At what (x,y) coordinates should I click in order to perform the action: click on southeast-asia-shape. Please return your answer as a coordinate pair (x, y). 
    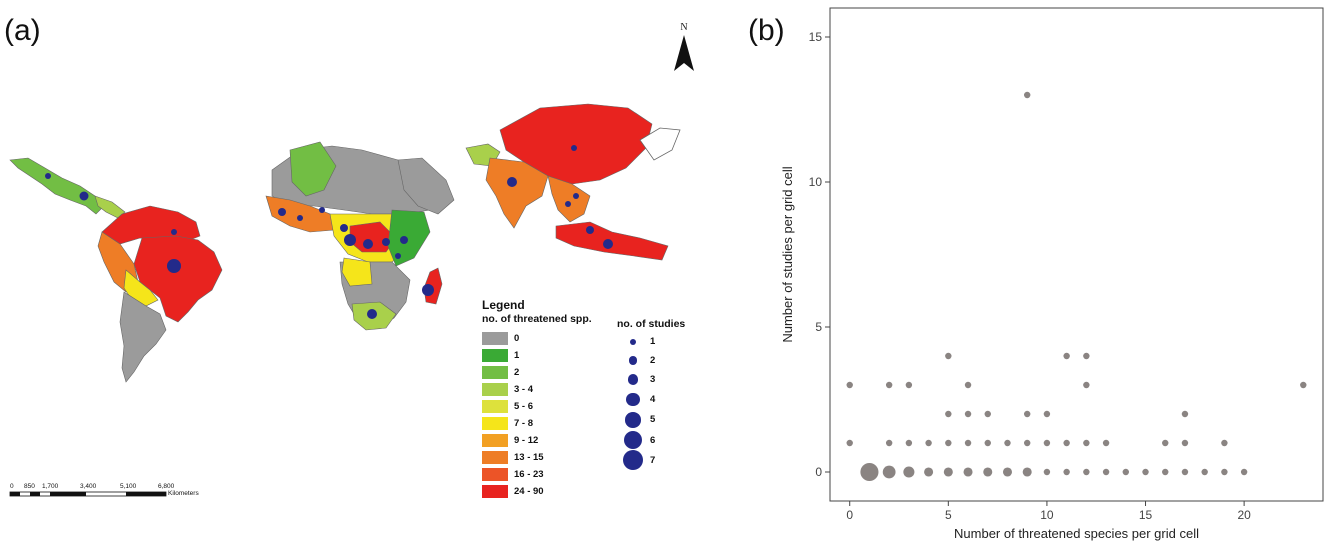
    Looking at the image, I should click on (569, 199).